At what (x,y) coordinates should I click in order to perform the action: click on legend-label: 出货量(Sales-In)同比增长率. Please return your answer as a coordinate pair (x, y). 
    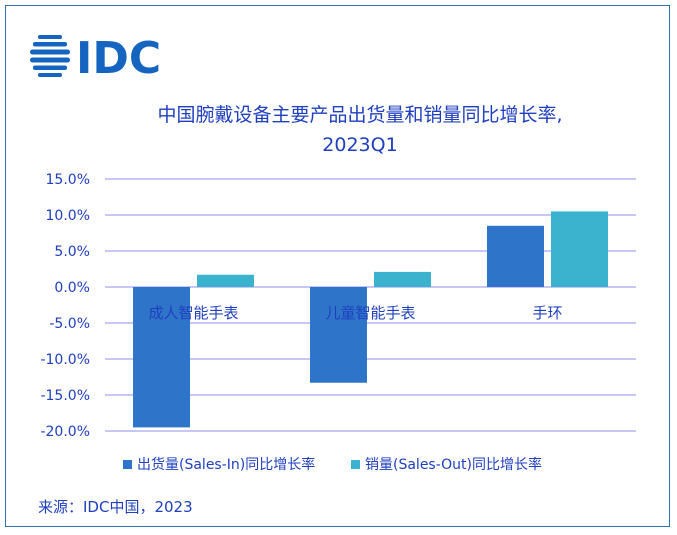
    Looking at the image, I should click on (226, 464).